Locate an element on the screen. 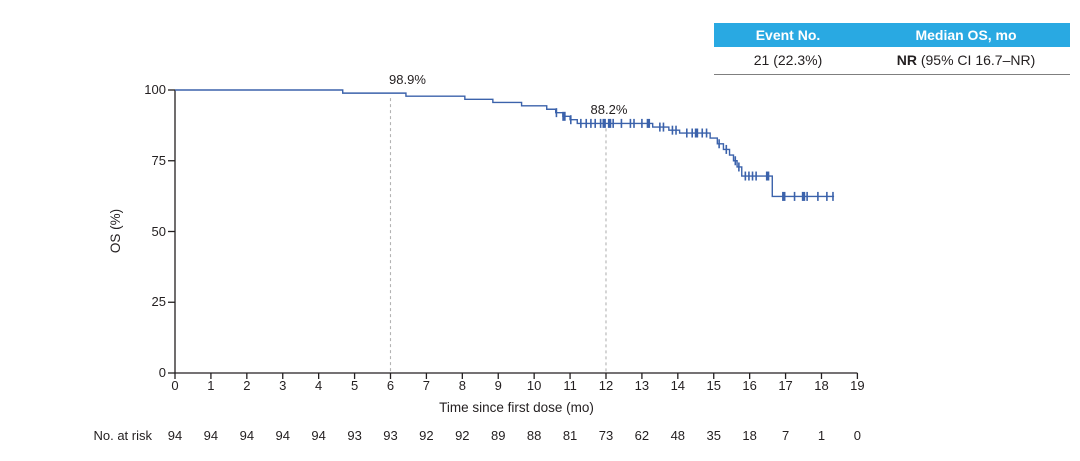 This screenshot has width=1080, height=461. survival-rate-annotation: 98.9% is located at coordinates (407, 80).